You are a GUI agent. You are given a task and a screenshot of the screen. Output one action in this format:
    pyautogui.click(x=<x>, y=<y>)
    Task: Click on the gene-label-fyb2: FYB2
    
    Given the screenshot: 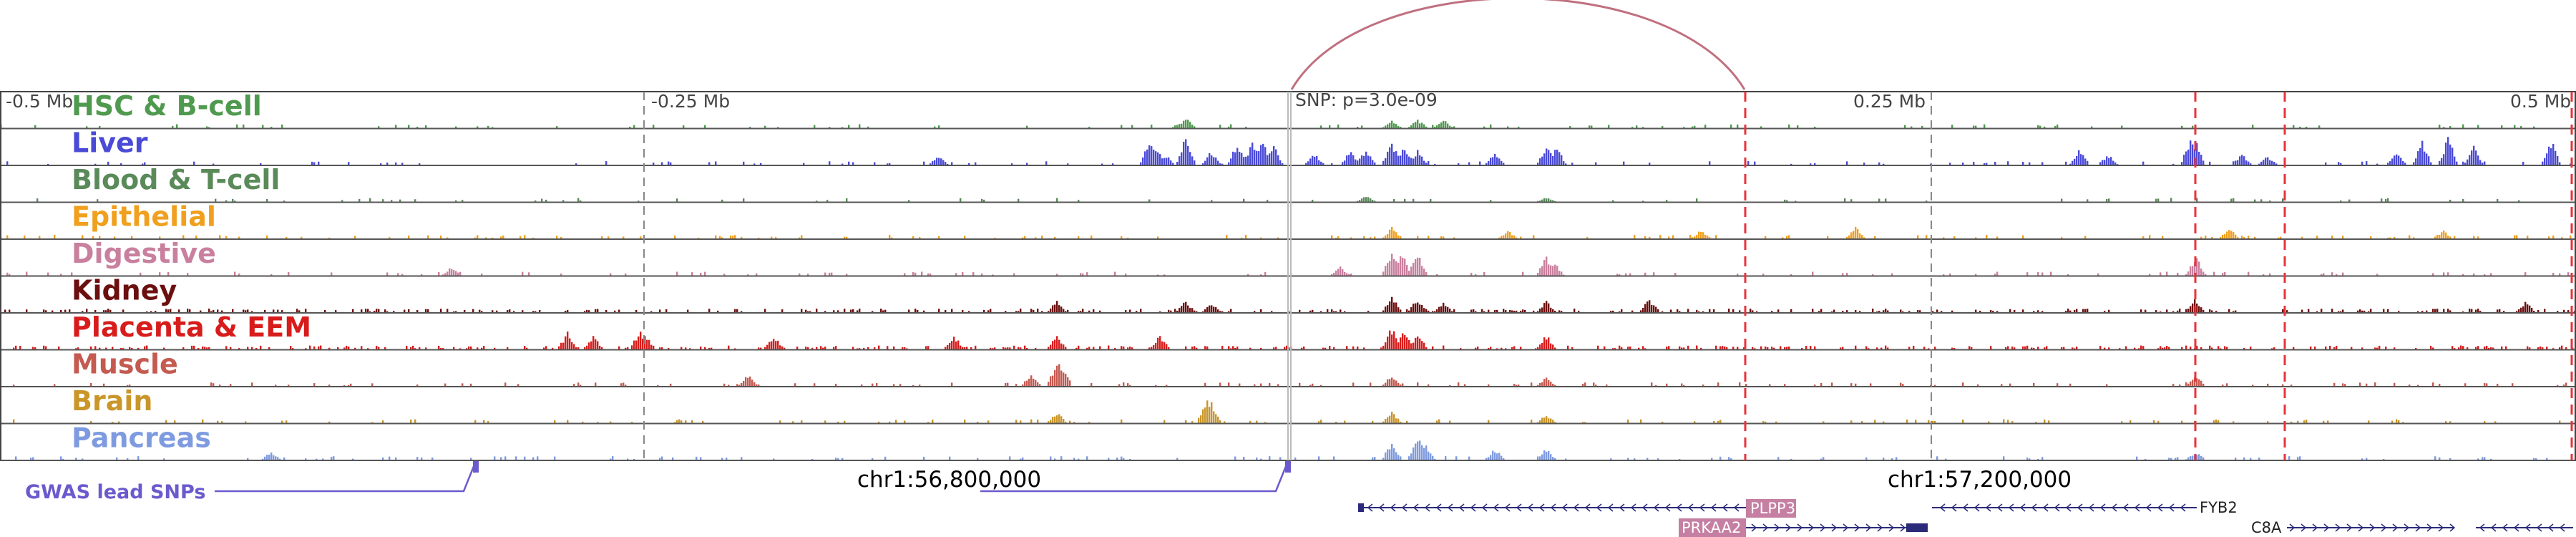 What is the action you would take?
    pyautogui.click(x=2219, y=507)
    